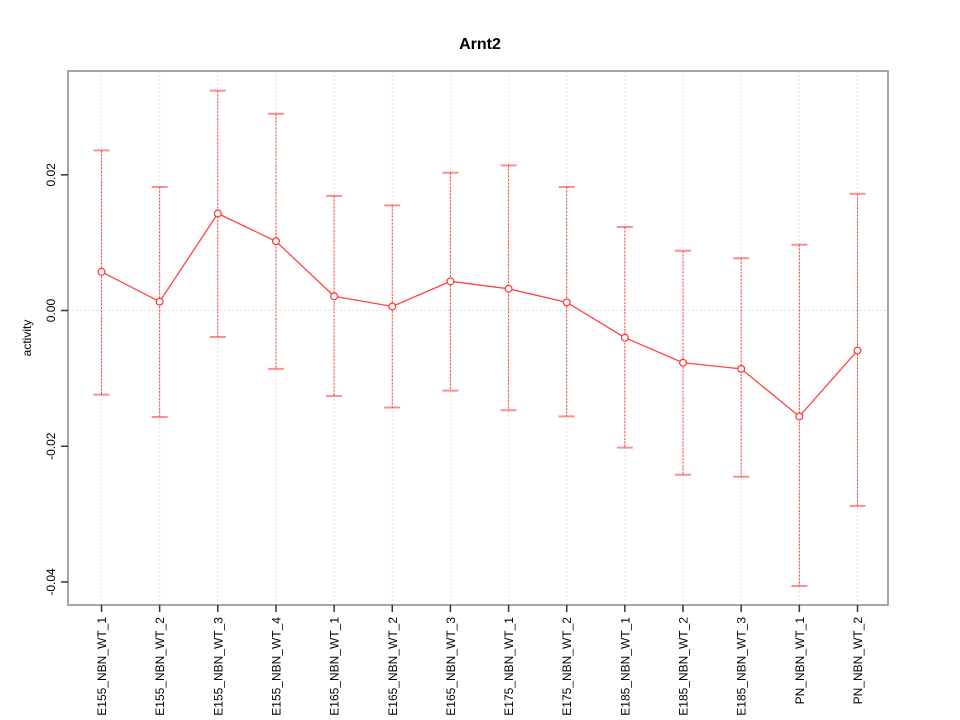 This screenshot has width=960, height=720. What do you see at coordinates (276, 666) in the screenshot?
I see `x-tick-label: E155_NBN_WT_4` at bounding box center [276, 666].